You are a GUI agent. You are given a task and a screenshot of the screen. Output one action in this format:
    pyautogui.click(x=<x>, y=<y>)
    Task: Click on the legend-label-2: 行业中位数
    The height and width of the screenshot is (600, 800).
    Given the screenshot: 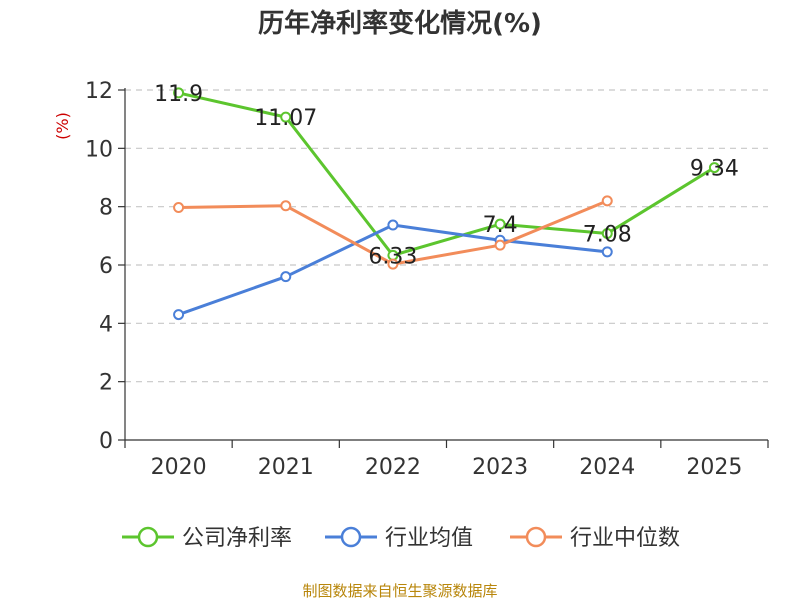 What is the action you would take?
    pyautogui.click(x=625, y=538)
    